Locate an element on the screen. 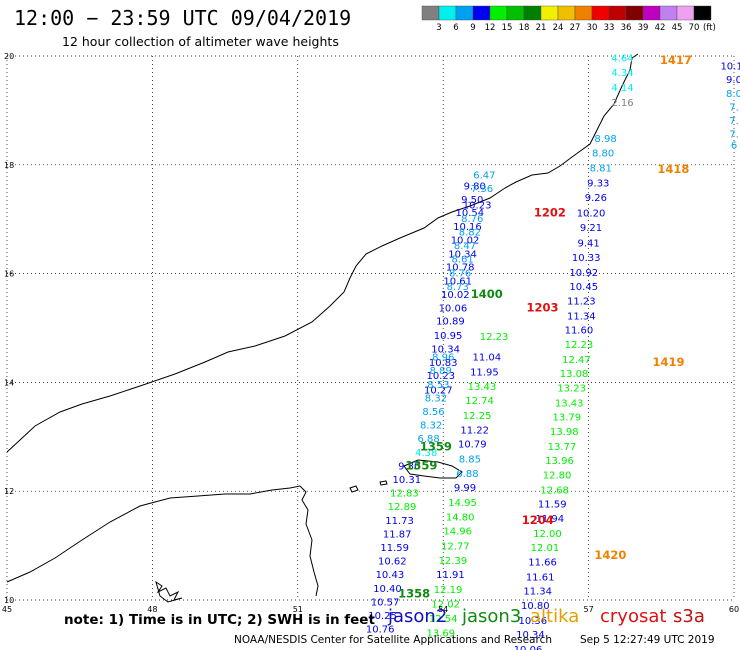 Image resolution: width=740 pixels, height=650 pixels. swh-value-label: 12.77 is located at coordinates (455, 546).